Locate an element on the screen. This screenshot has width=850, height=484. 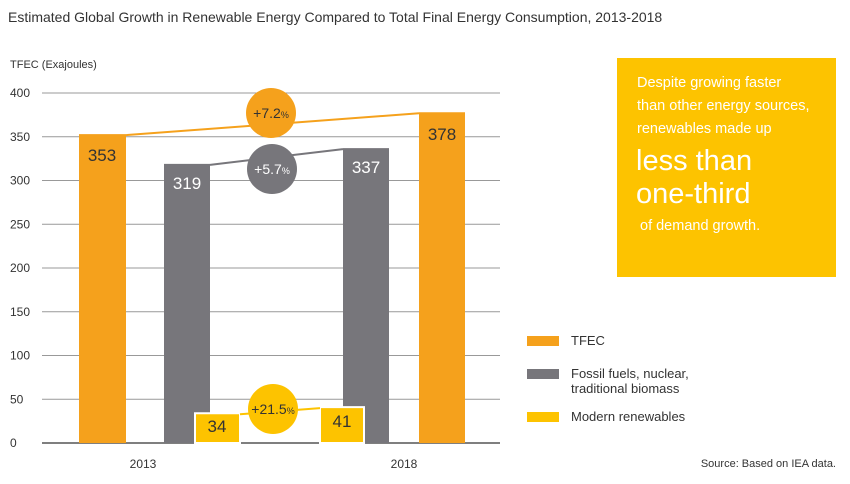
data-label-tfec-2018: 378 is located at coordinates (442, 134).